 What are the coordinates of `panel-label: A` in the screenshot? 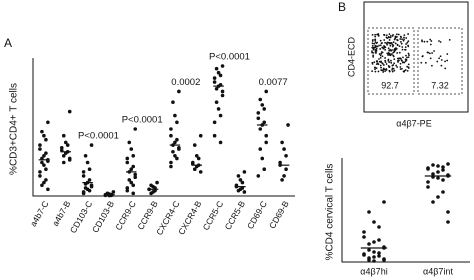 It's located at (8, 43).